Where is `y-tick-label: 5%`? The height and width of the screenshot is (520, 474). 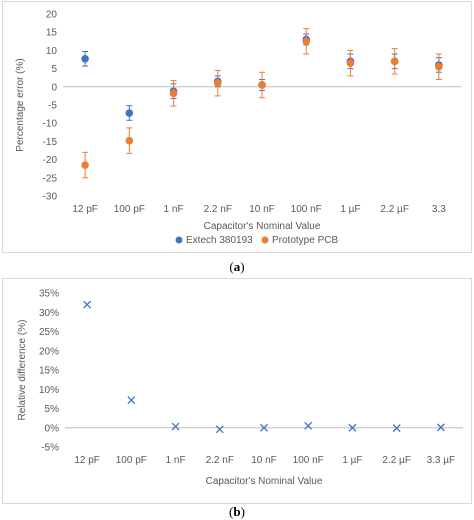 y-tick-label: 5% is located at coordinates (52, 409).